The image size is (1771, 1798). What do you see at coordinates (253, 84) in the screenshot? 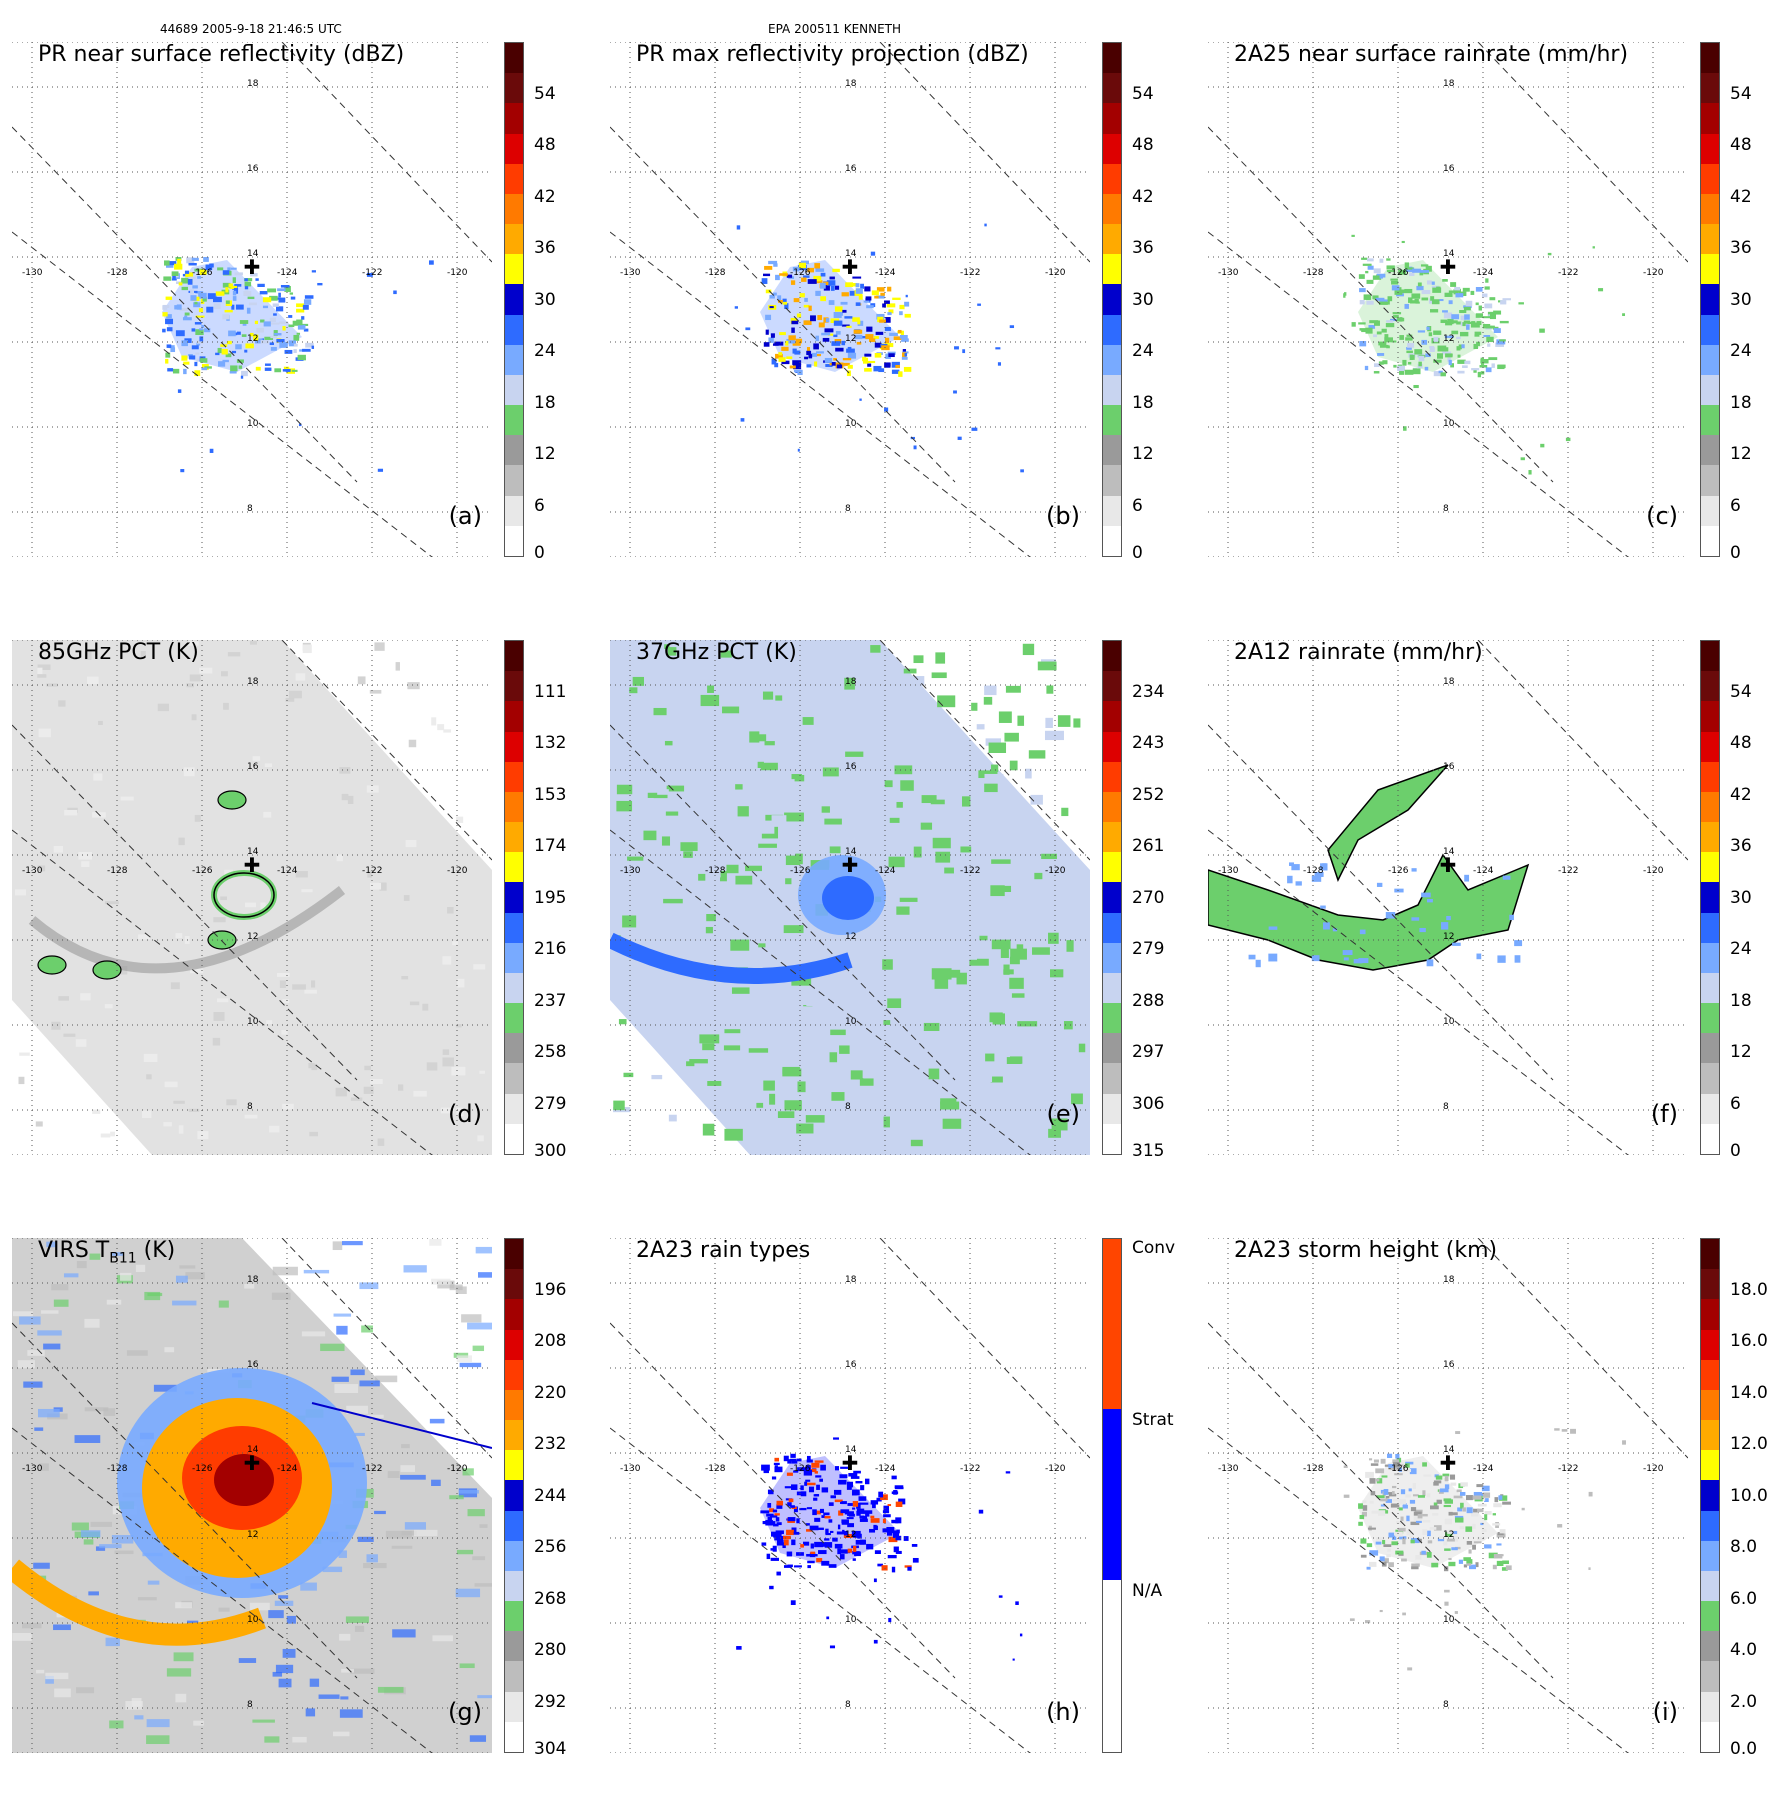
I see `lat-label: 18` at bounding box center [253, 84].